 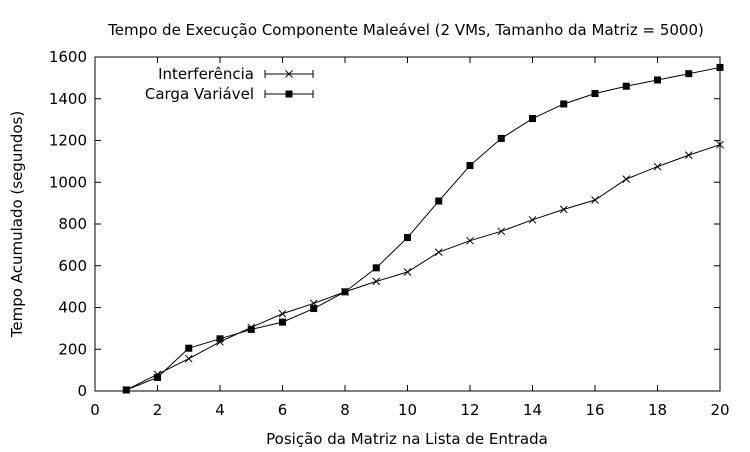 I want to click on y-tick-label: 1400, so click(x=68, y=99).